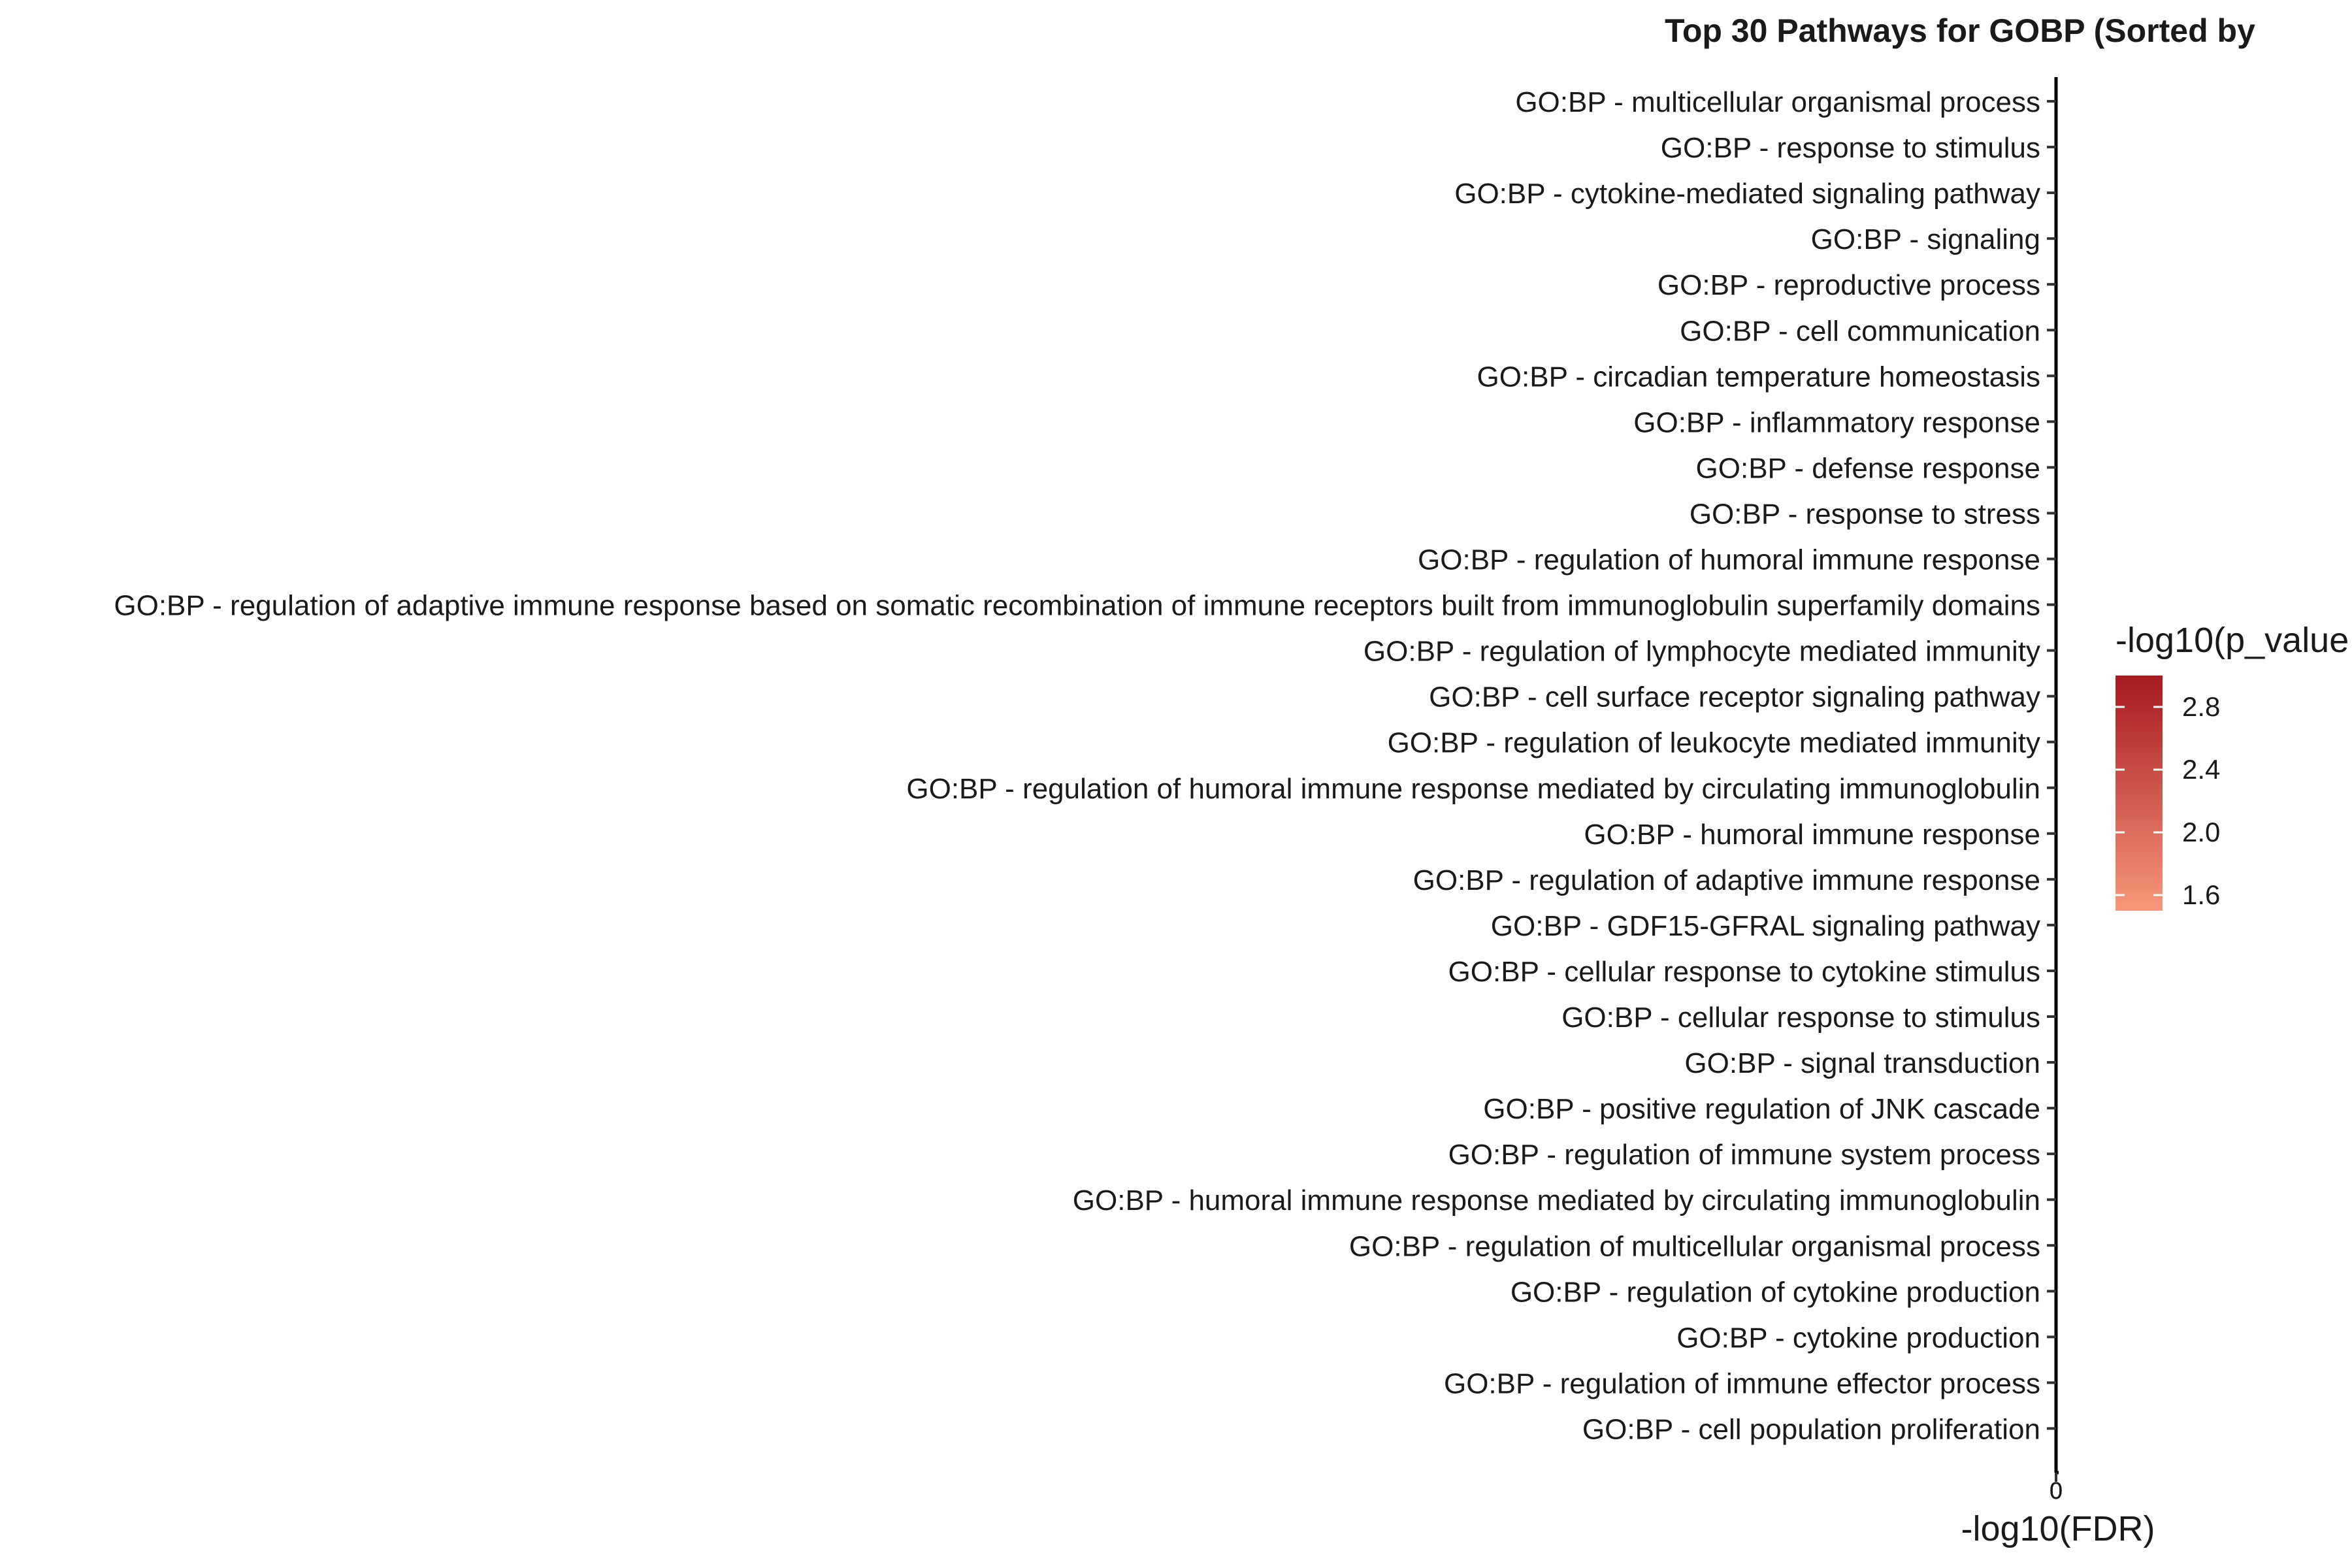  What do you see at coordinates (2201, 769) in the screenshot?
I see `legend-tick-label: 2.4` at bounding box center [2201, 769].